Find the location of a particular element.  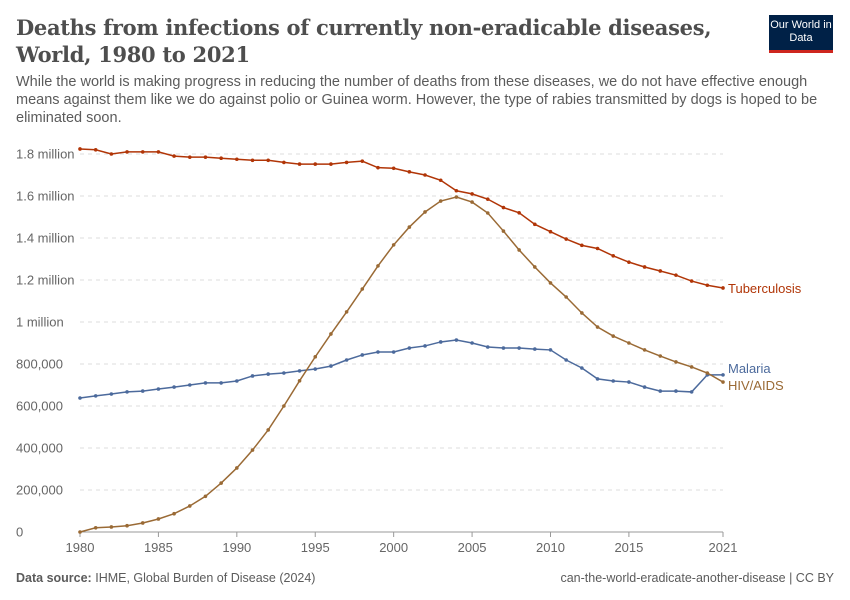

source-text: IHME, Global Burden of Disease (2024) is located at coordinates (205, 578).